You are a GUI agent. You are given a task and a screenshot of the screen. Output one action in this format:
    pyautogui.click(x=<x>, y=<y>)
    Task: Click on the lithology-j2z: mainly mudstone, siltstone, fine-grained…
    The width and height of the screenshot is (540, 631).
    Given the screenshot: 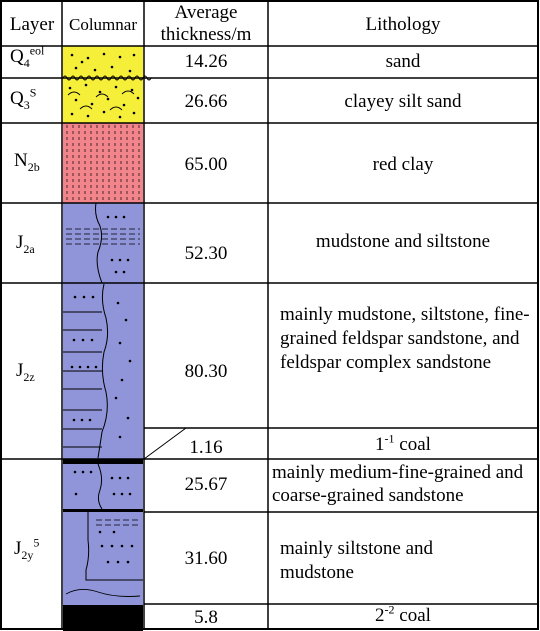 What is the action you would take?
    pyautogui.click(x=405, y=338)
    